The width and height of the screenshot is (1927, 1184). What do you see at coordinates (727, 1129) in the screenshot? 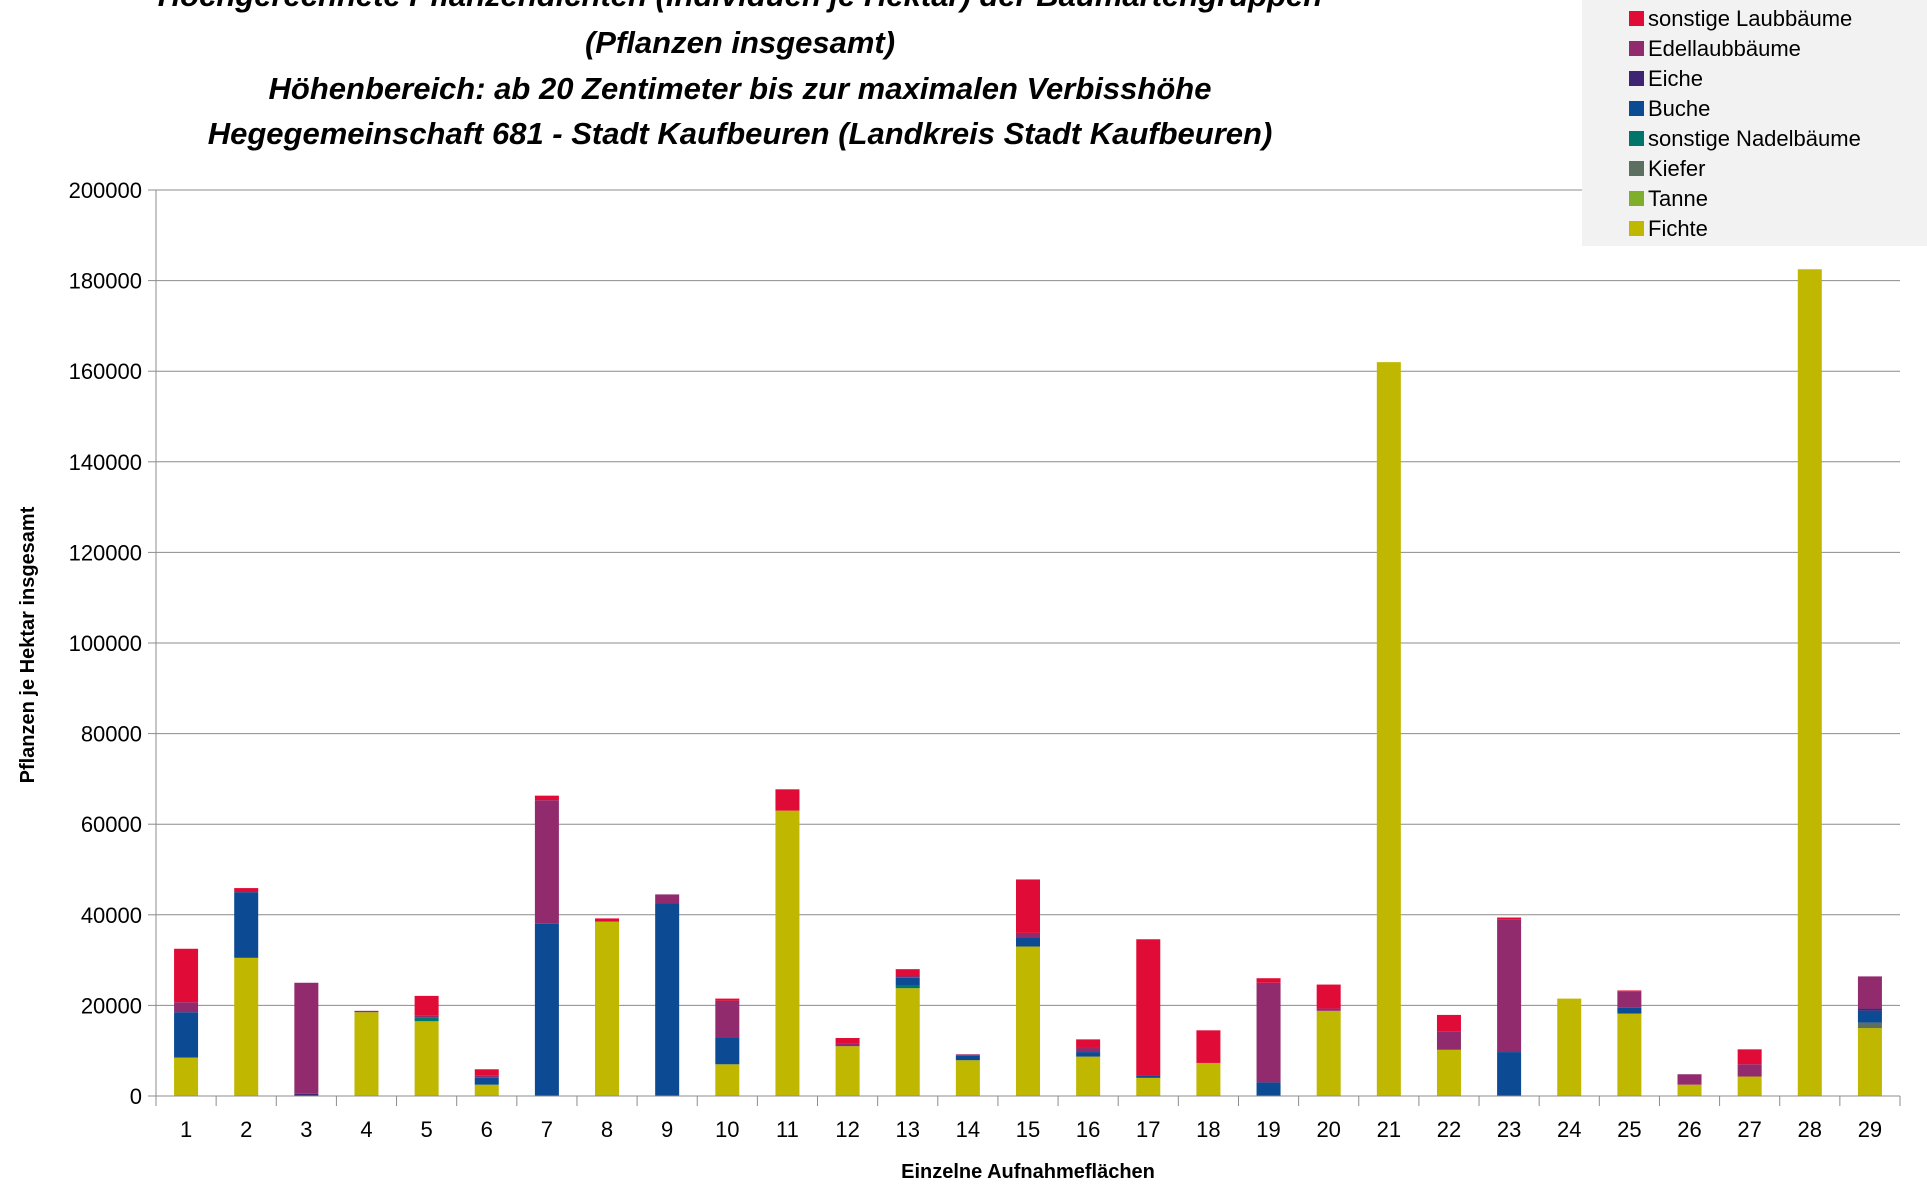
I see `x-tick-label: 10` at bounding box center [727, 1129].